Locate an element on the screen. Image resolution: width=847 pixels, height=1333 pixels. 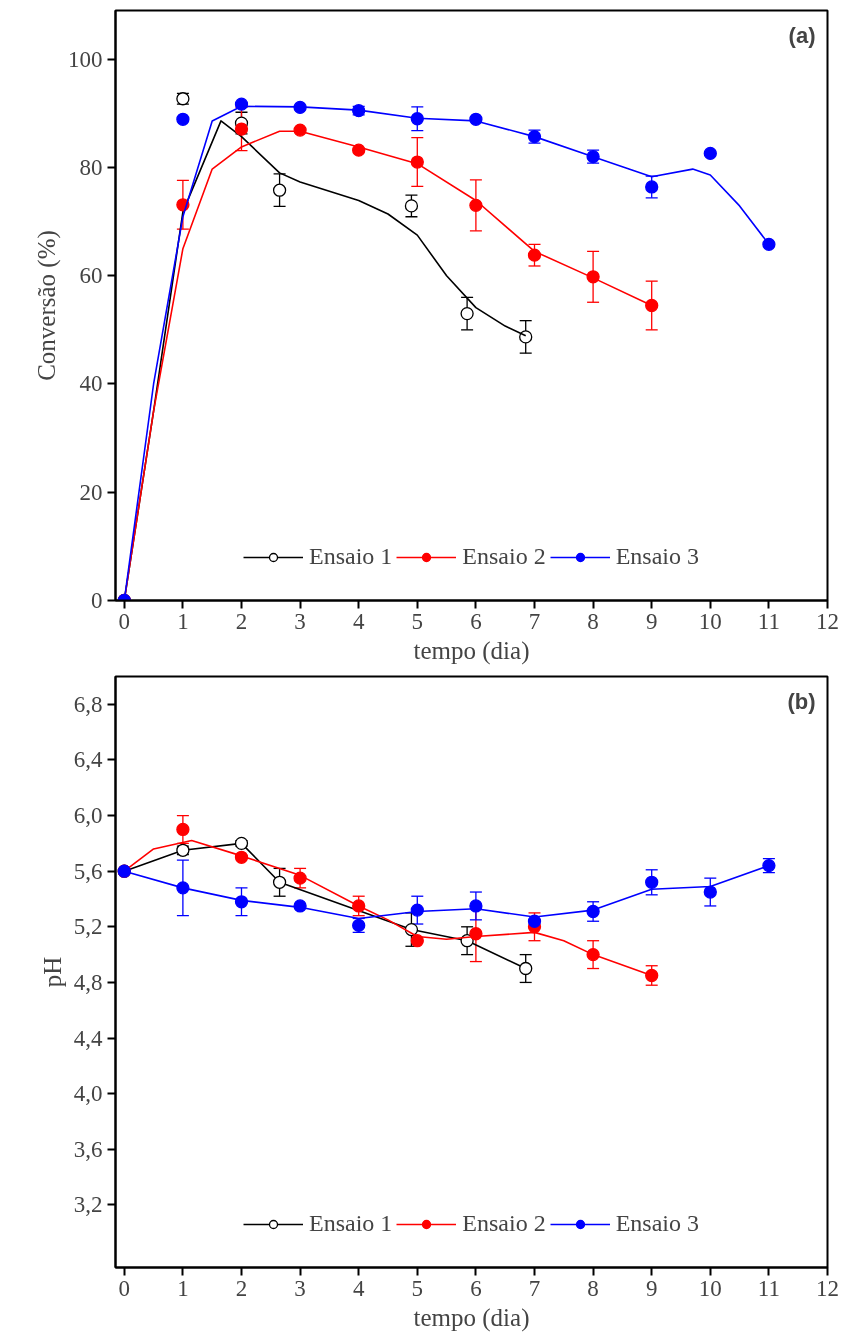
y-tick-label: 4,8 is located at coordinates (88, 982).